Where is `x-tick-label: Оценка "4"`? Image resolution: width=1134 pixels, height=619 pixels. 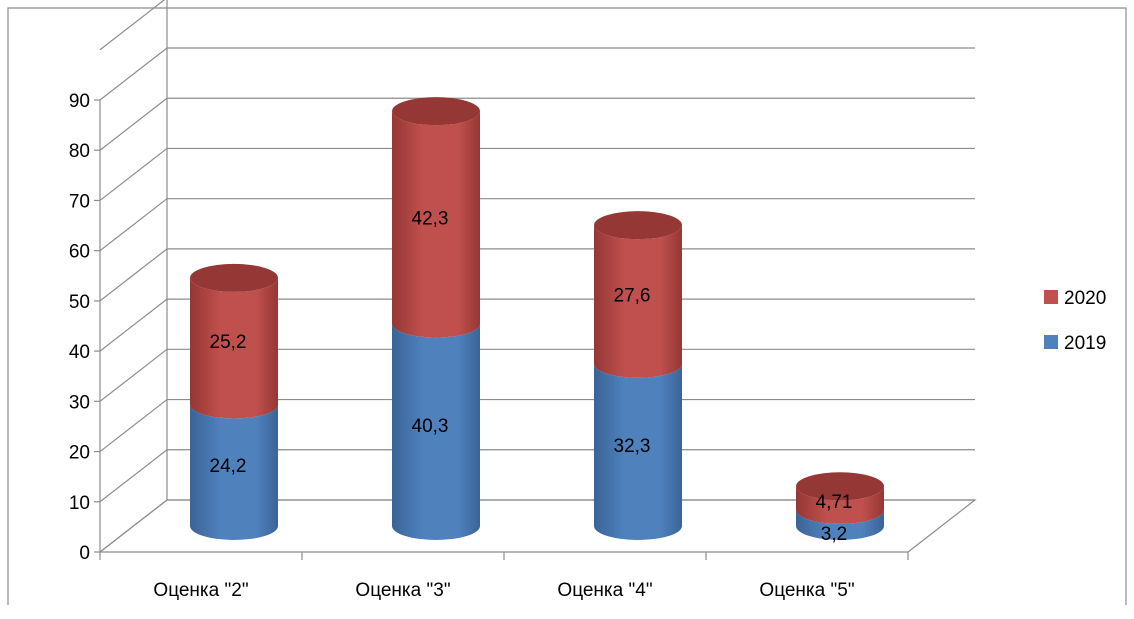 x-tick-label: Оценка "4" is located at coordinates (604, 590).